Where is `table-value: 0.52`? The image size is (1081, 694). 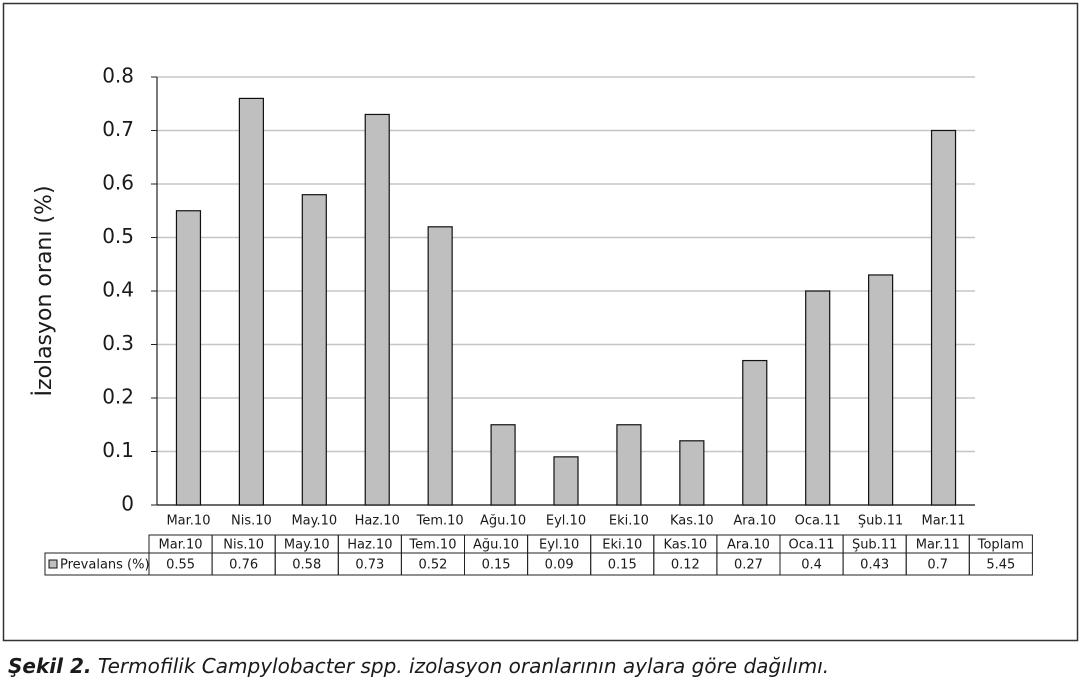
table-value: 0.52 is located at coordinates (432, 565).